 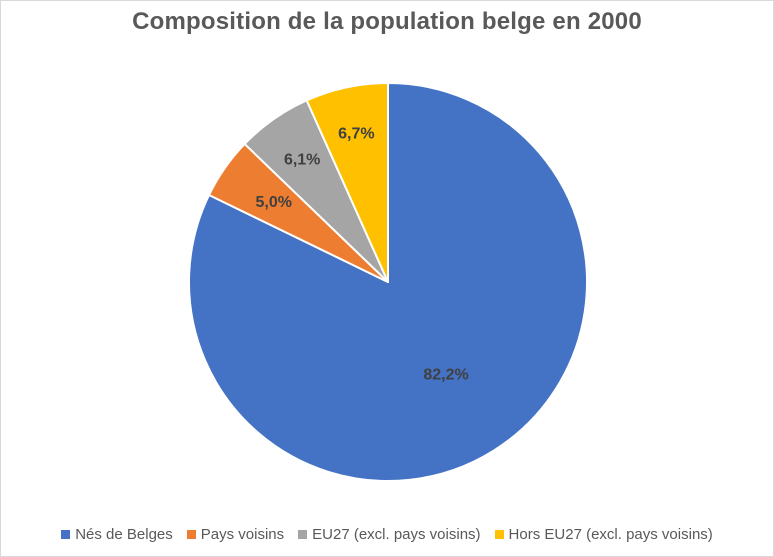 I want to click on legend-item-hors-eu27: Hors EU27 (excl. pays voisins), so click(x=603, y=534).